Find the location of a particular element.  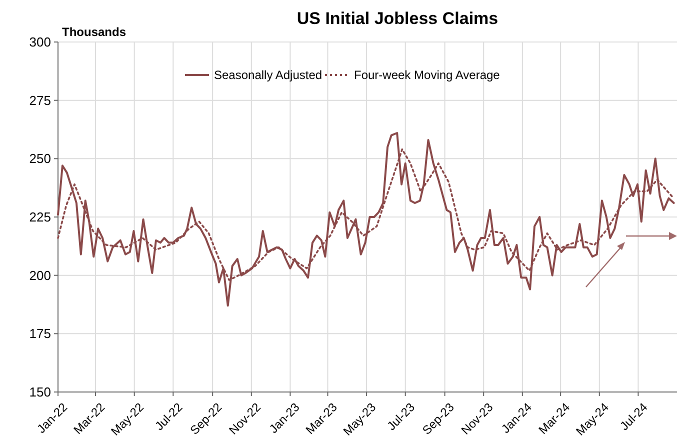

y-tick-label: 275 is located at coordinates (40, 100).